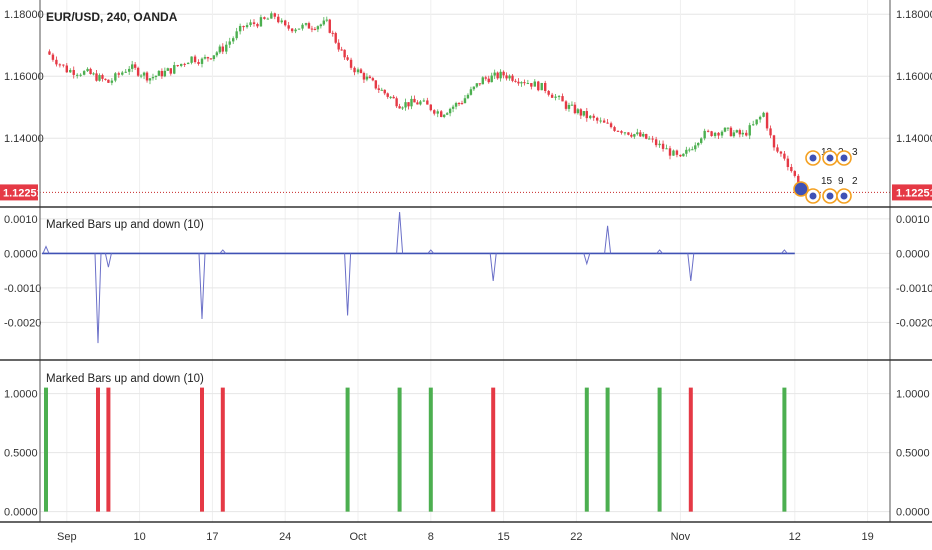  Describe the element at coordinates (357, 537) in the screenshot. I see `date-tick-label: Oct` at that location.